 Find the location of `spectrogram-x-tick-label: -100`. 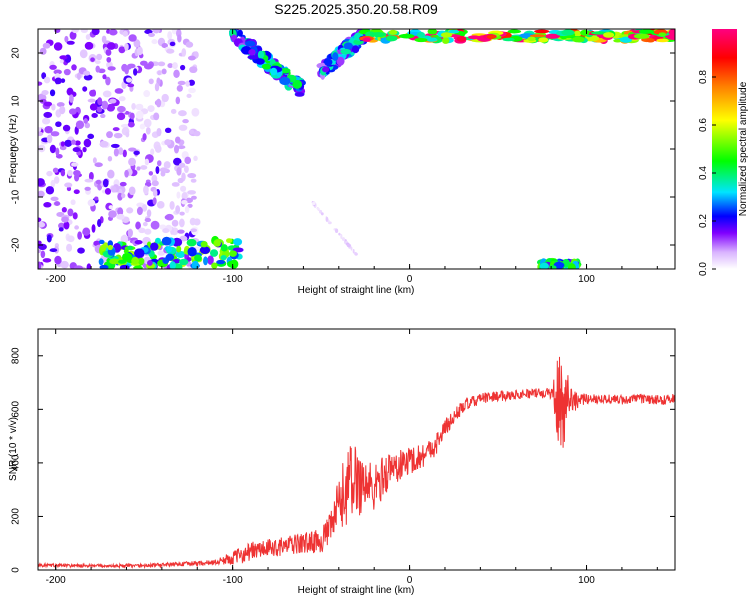

spectrogram-x-tick-label: -100 is located at coordinates (233, 279).